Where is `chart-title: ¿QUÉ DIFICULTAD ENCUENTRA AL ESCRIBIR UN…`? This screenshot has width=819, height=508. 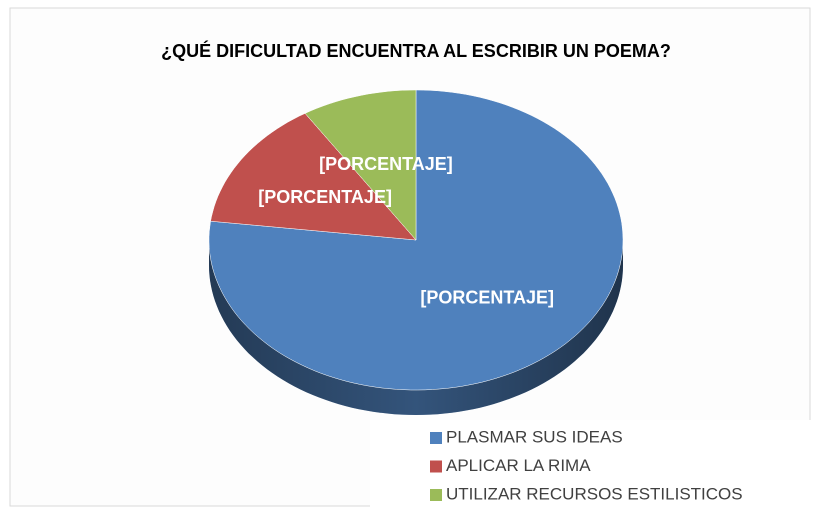 chart-title: ¿QUÉ DIFICULTAD ENCUENTRA AL ESCRIBIR UN… is located at coordinates (416, 50).